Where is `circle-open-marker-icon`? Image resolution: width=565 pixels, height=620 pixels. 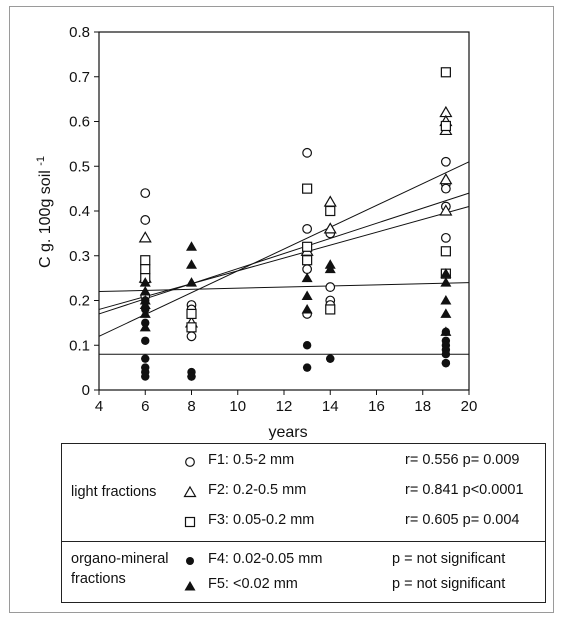 circle-open-marker-icon is located at coordinates (190, 462).